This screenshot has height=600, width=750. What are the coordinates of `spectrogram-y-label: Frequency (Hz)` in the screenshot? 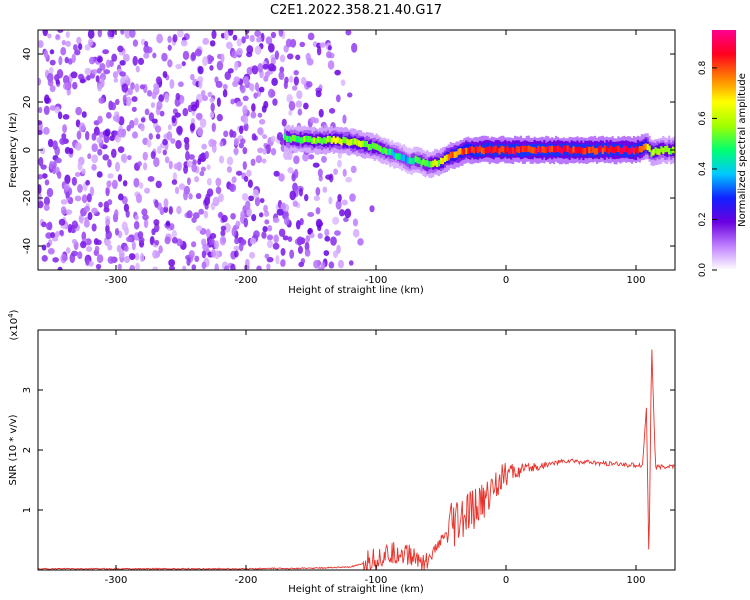 It's located at (13, 150).